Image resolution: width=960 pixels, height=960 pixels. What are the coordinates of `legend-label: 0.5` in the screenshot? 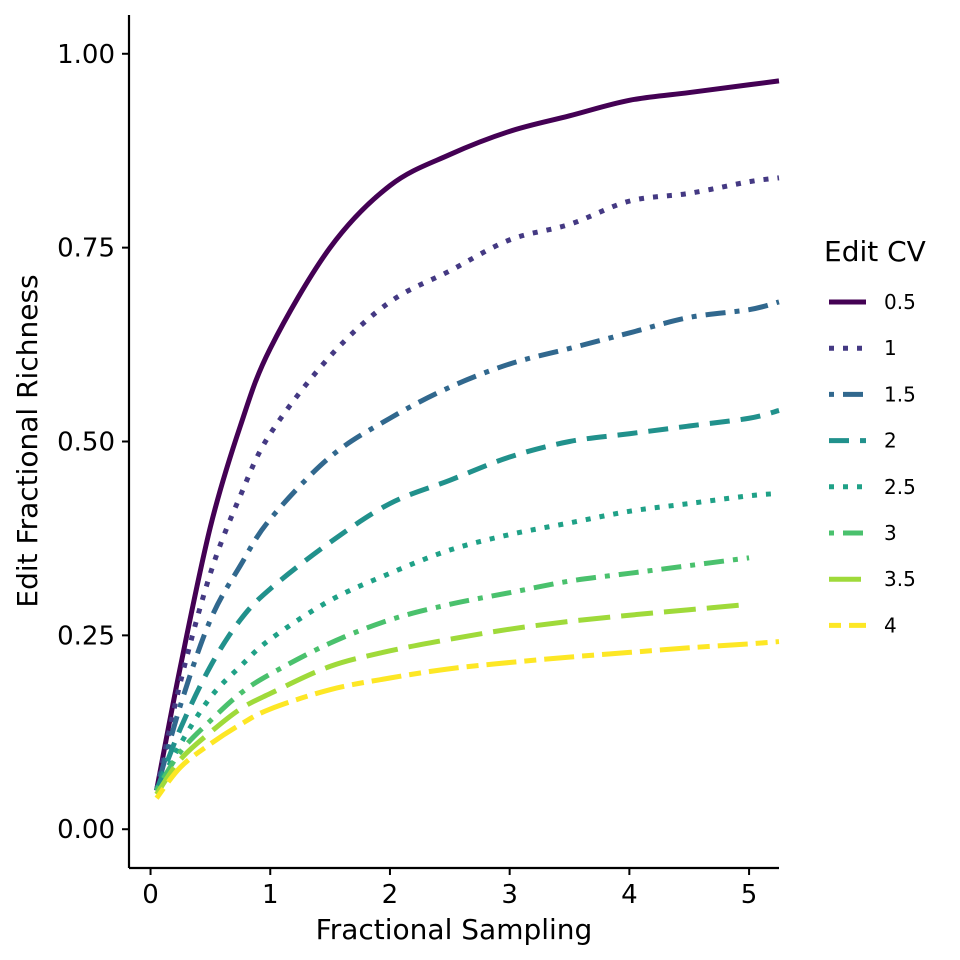 It's located at (900, 302).